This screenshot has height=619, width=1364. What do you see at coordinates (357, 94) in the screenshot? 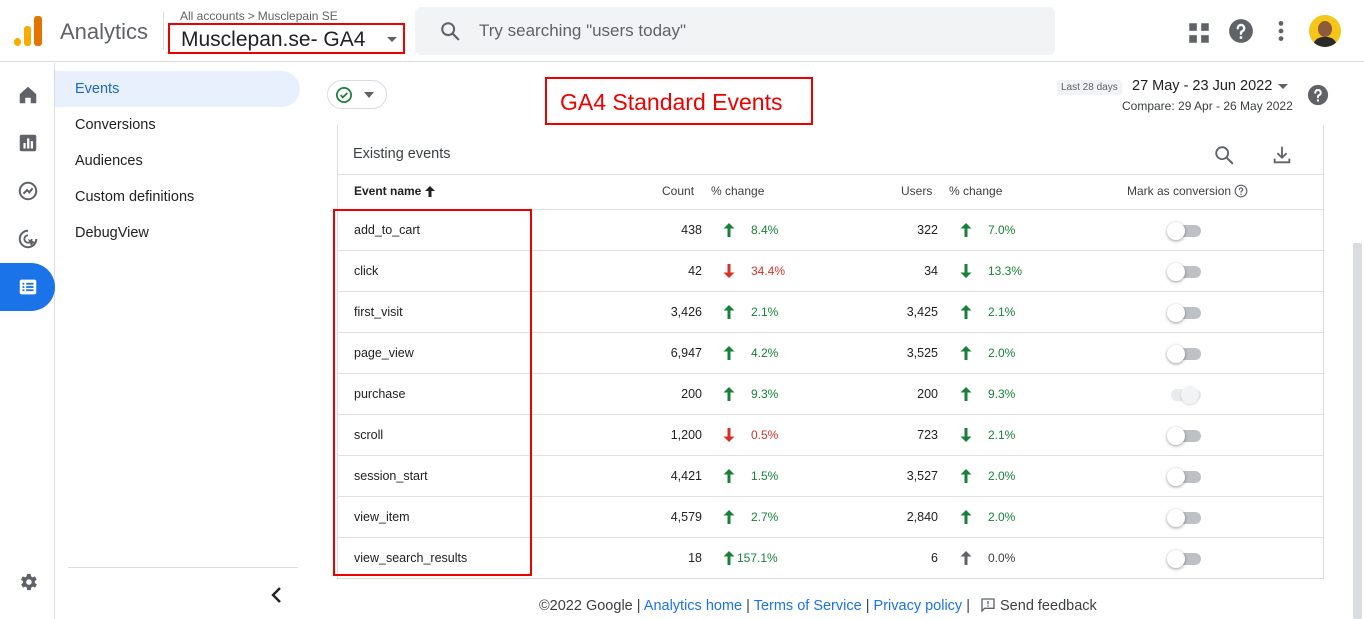
I see `status-filter-chip` at bounding box center [357, 94].